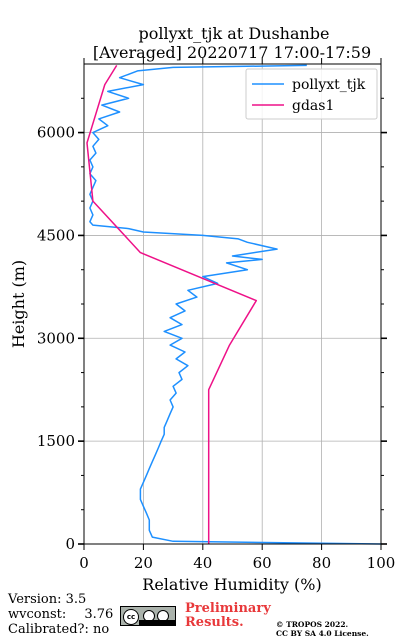 This screenshot has height=640, width=400. What do you see at coordinates (329, 85) in the screenshot?
I see `legend-label-pollyxt: pollyxt_tjk` at bounding box center [329, 85].